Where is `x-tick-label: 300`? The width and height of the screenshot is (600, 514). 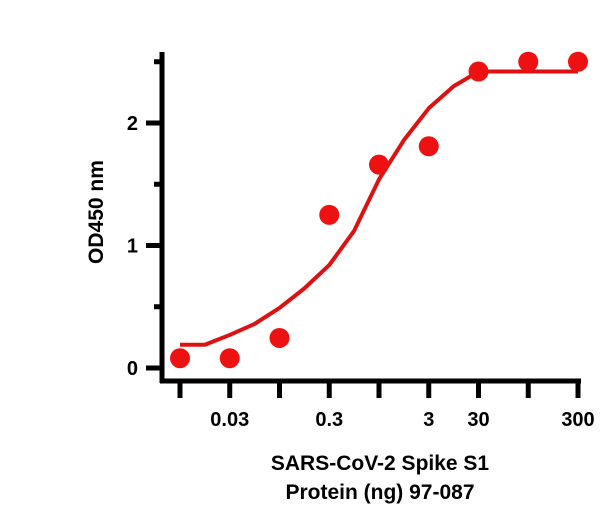 x-tick-label: 300 is located at coordinates (577, 420).